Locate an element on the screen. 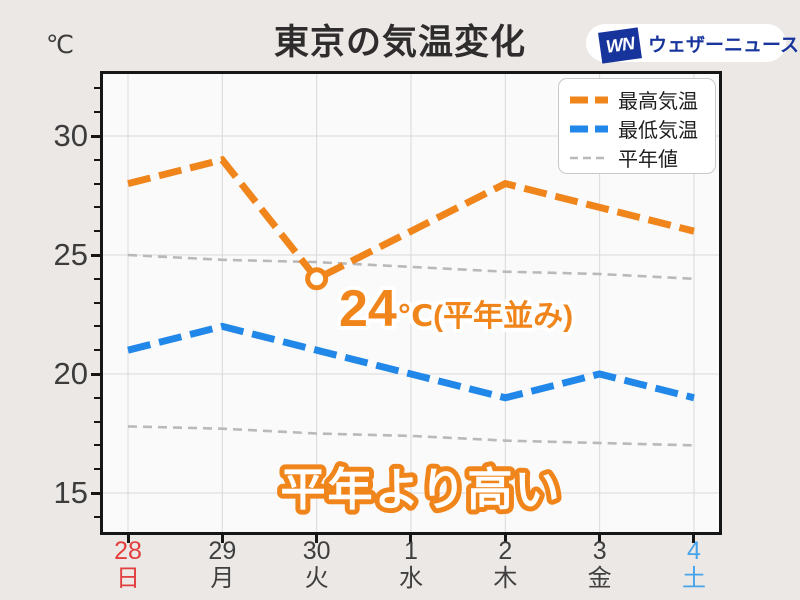 This screenshot has width=800, height=600. logo-brand-name: ウェザーニュース is located at coordinates (724, 45).